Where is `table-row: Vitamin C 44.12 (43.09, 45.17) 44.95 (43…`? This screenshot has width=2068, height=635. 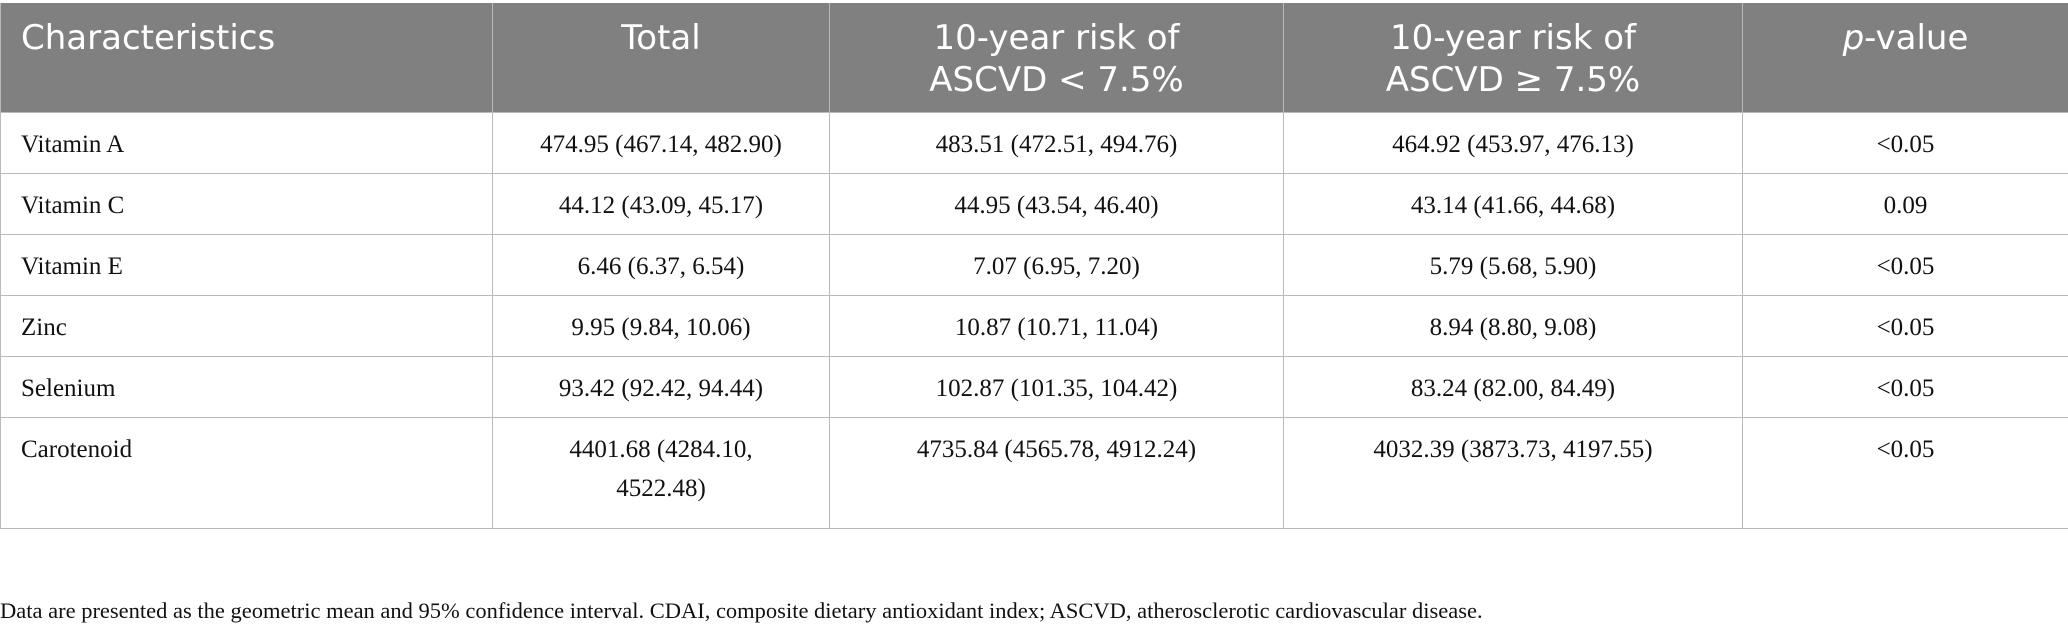 table-row: Vitamin C 44.12 (43.09, 45.17) 44.95 (43… is located at coordinates (1034, 204).